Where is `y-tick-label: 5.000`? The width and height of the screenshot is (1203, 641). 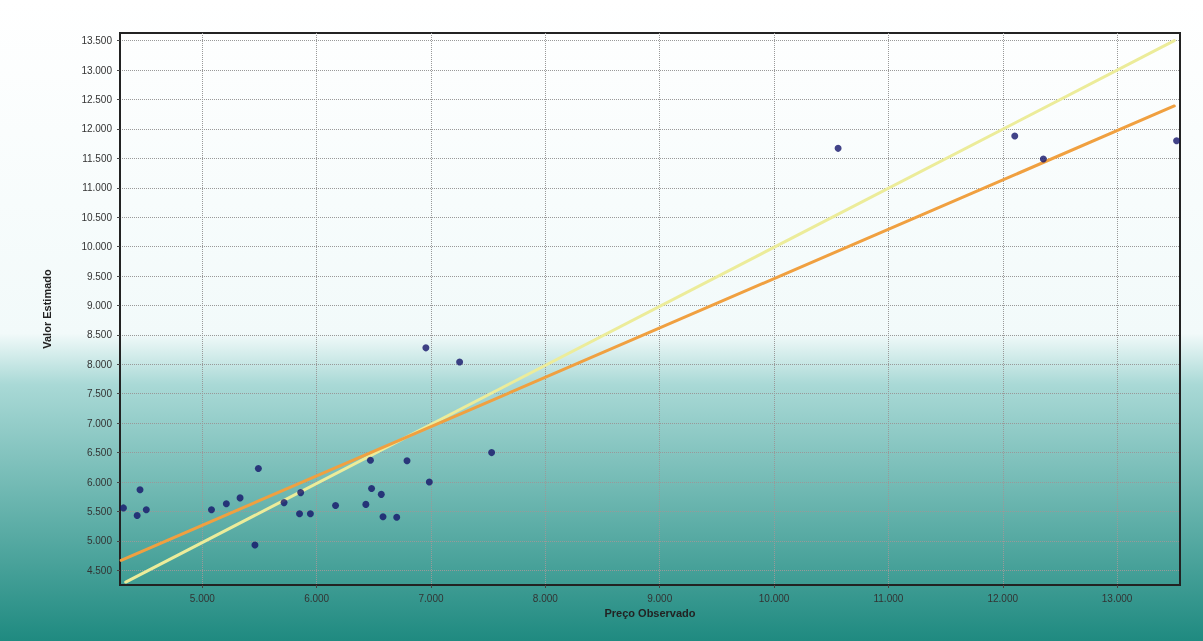 y-tick-label: 5.000 is located at coordinates (99, 541).